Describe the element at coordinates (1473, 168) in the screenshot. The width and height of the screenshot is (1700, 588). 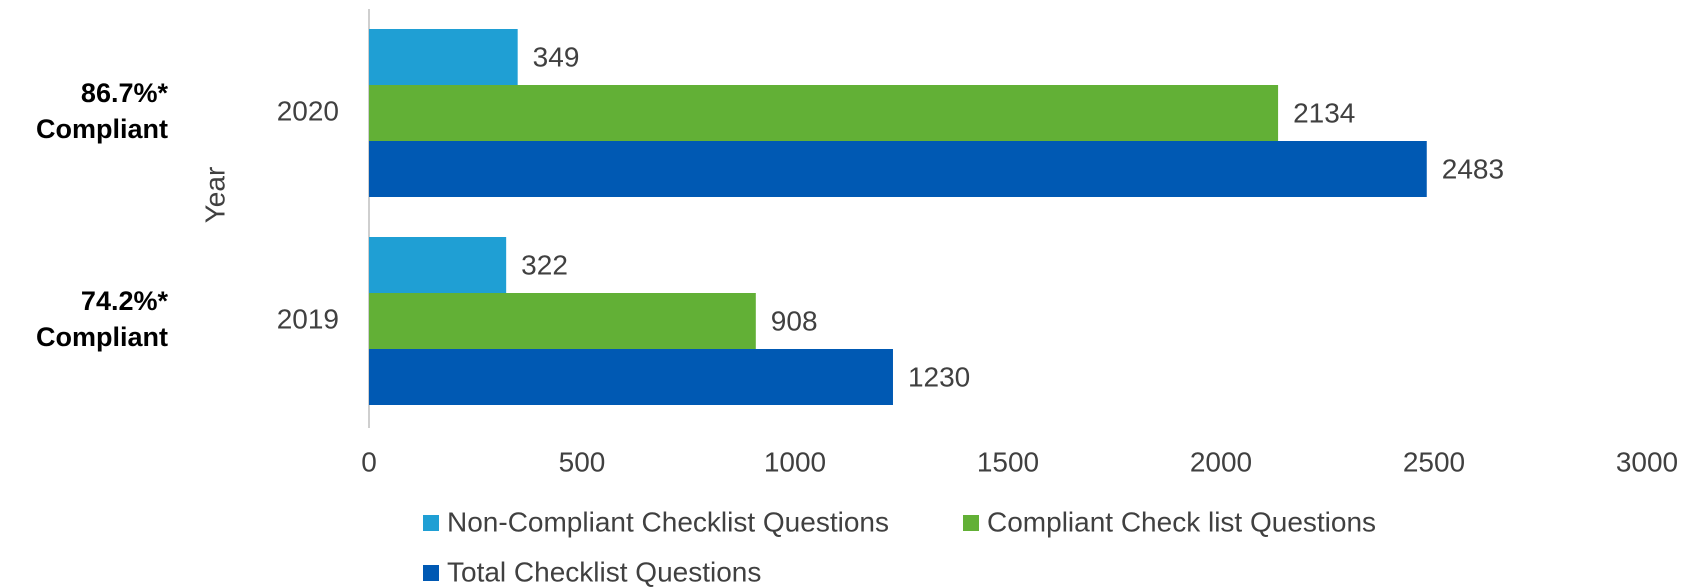
I see `data-label: 2483` at that location.